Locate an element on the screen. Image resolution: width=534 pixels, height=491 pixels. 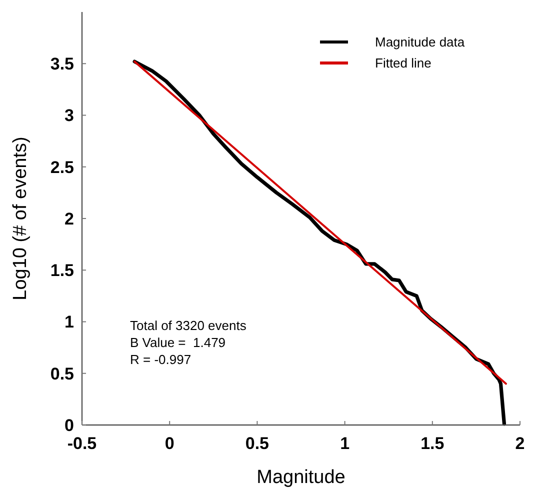
legend-label: Magnitude data is located at coordinates (420, 42).